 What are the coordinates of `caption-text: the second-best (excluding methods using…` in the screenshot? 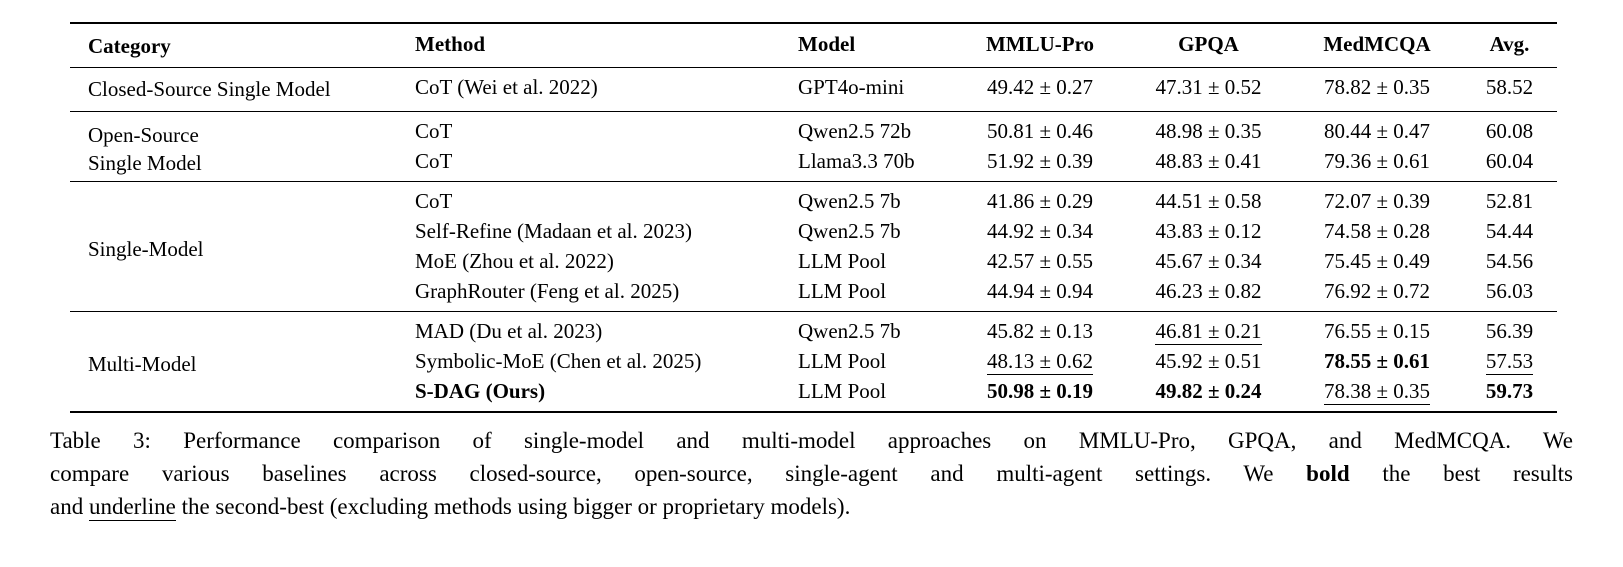 It's located at (513, 506).